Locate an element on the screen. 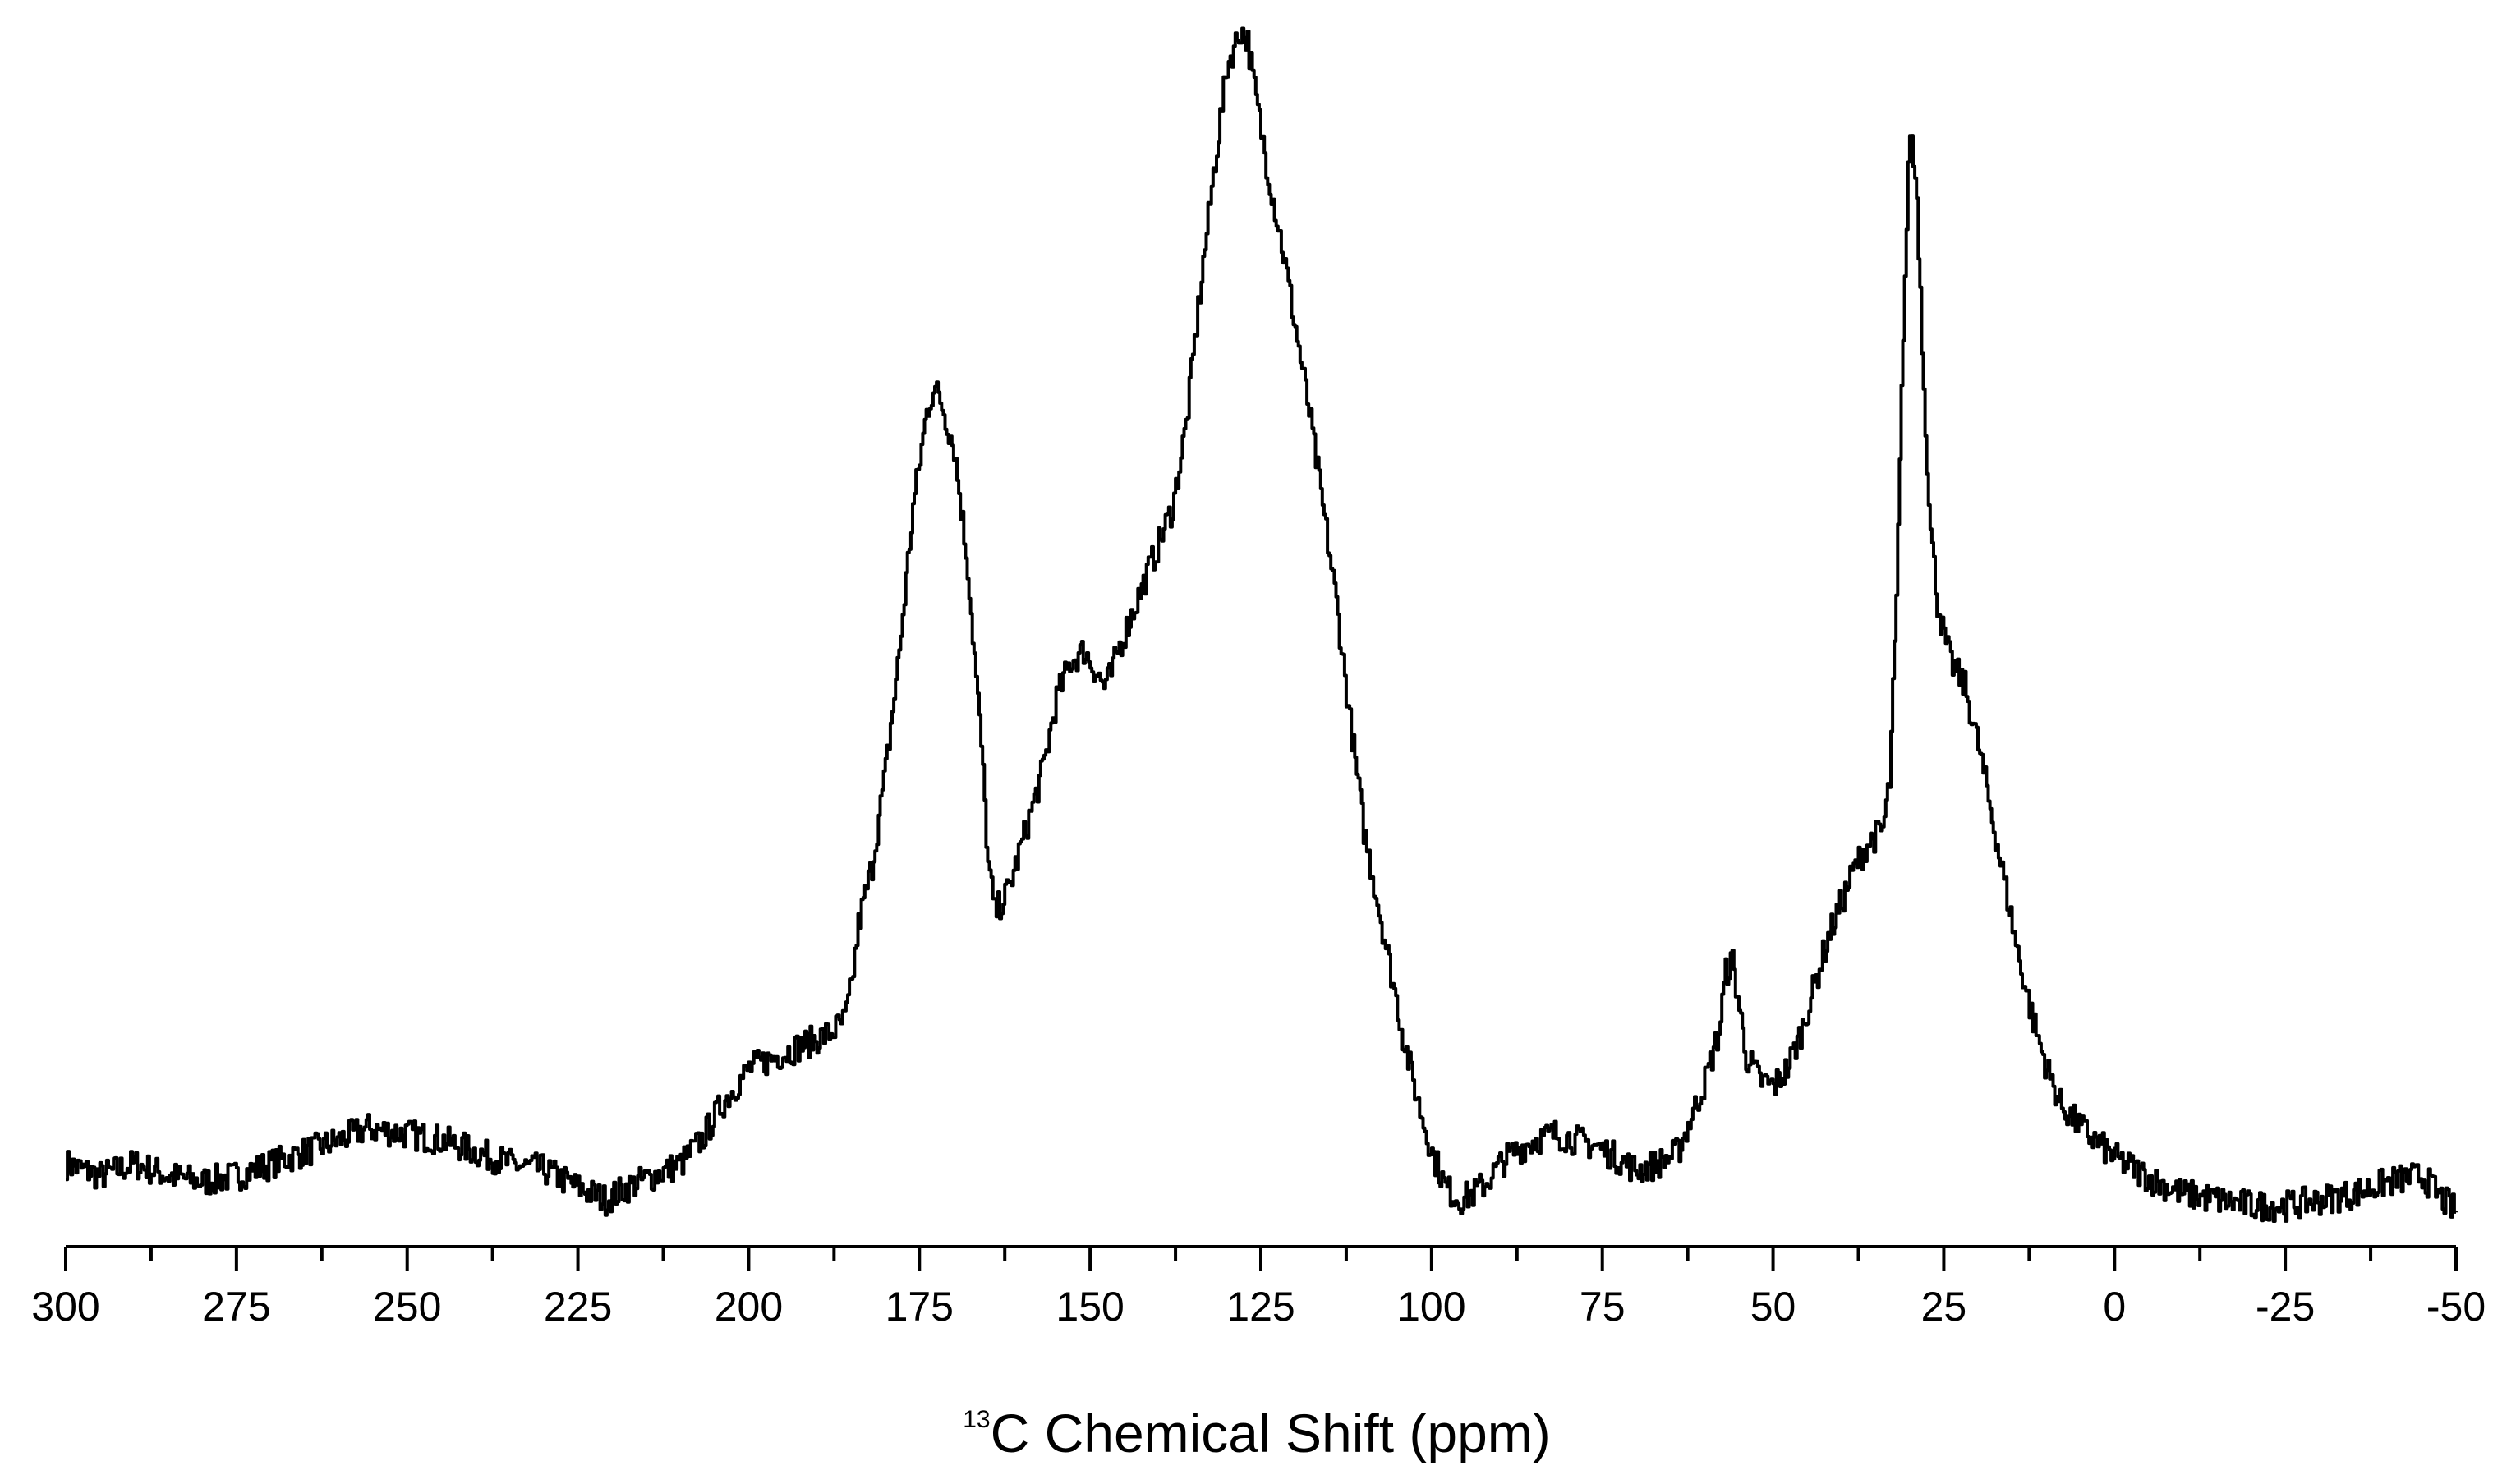 The image size is (2502, 1484). x-axis-title: 13C Chemical Shift (ppm) is located at coordinates (1257, 1433).